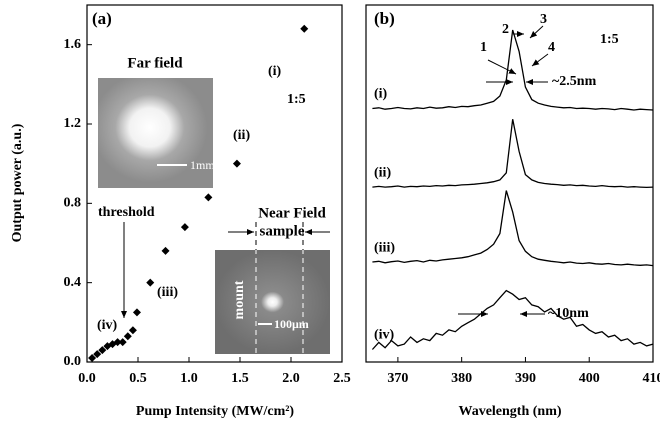  Describe the element at coordinates (167, 292) in the screenshot. I see `annotation: (iii)` at that location.